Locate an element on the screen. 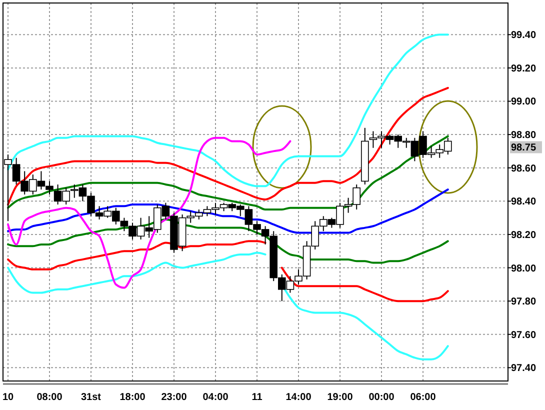 This screenshot has width=545, height=410. x-tick-label: 04:00 is located at coordinates (215, 397).